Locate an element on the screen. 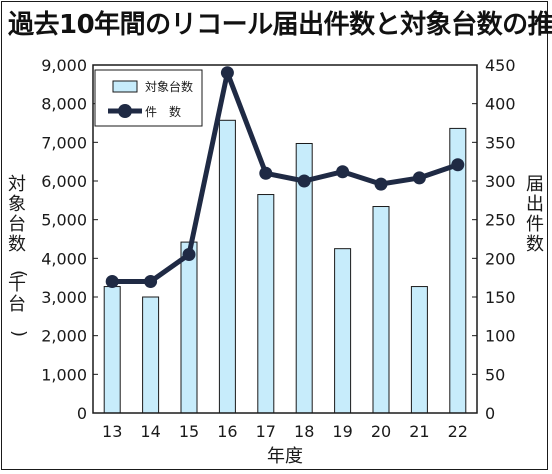 This screenshot has height=474, width=552. x-tick-labels: 13 14 15 16 17 18 19 20 21 22 is located at coordinates (285, 431).